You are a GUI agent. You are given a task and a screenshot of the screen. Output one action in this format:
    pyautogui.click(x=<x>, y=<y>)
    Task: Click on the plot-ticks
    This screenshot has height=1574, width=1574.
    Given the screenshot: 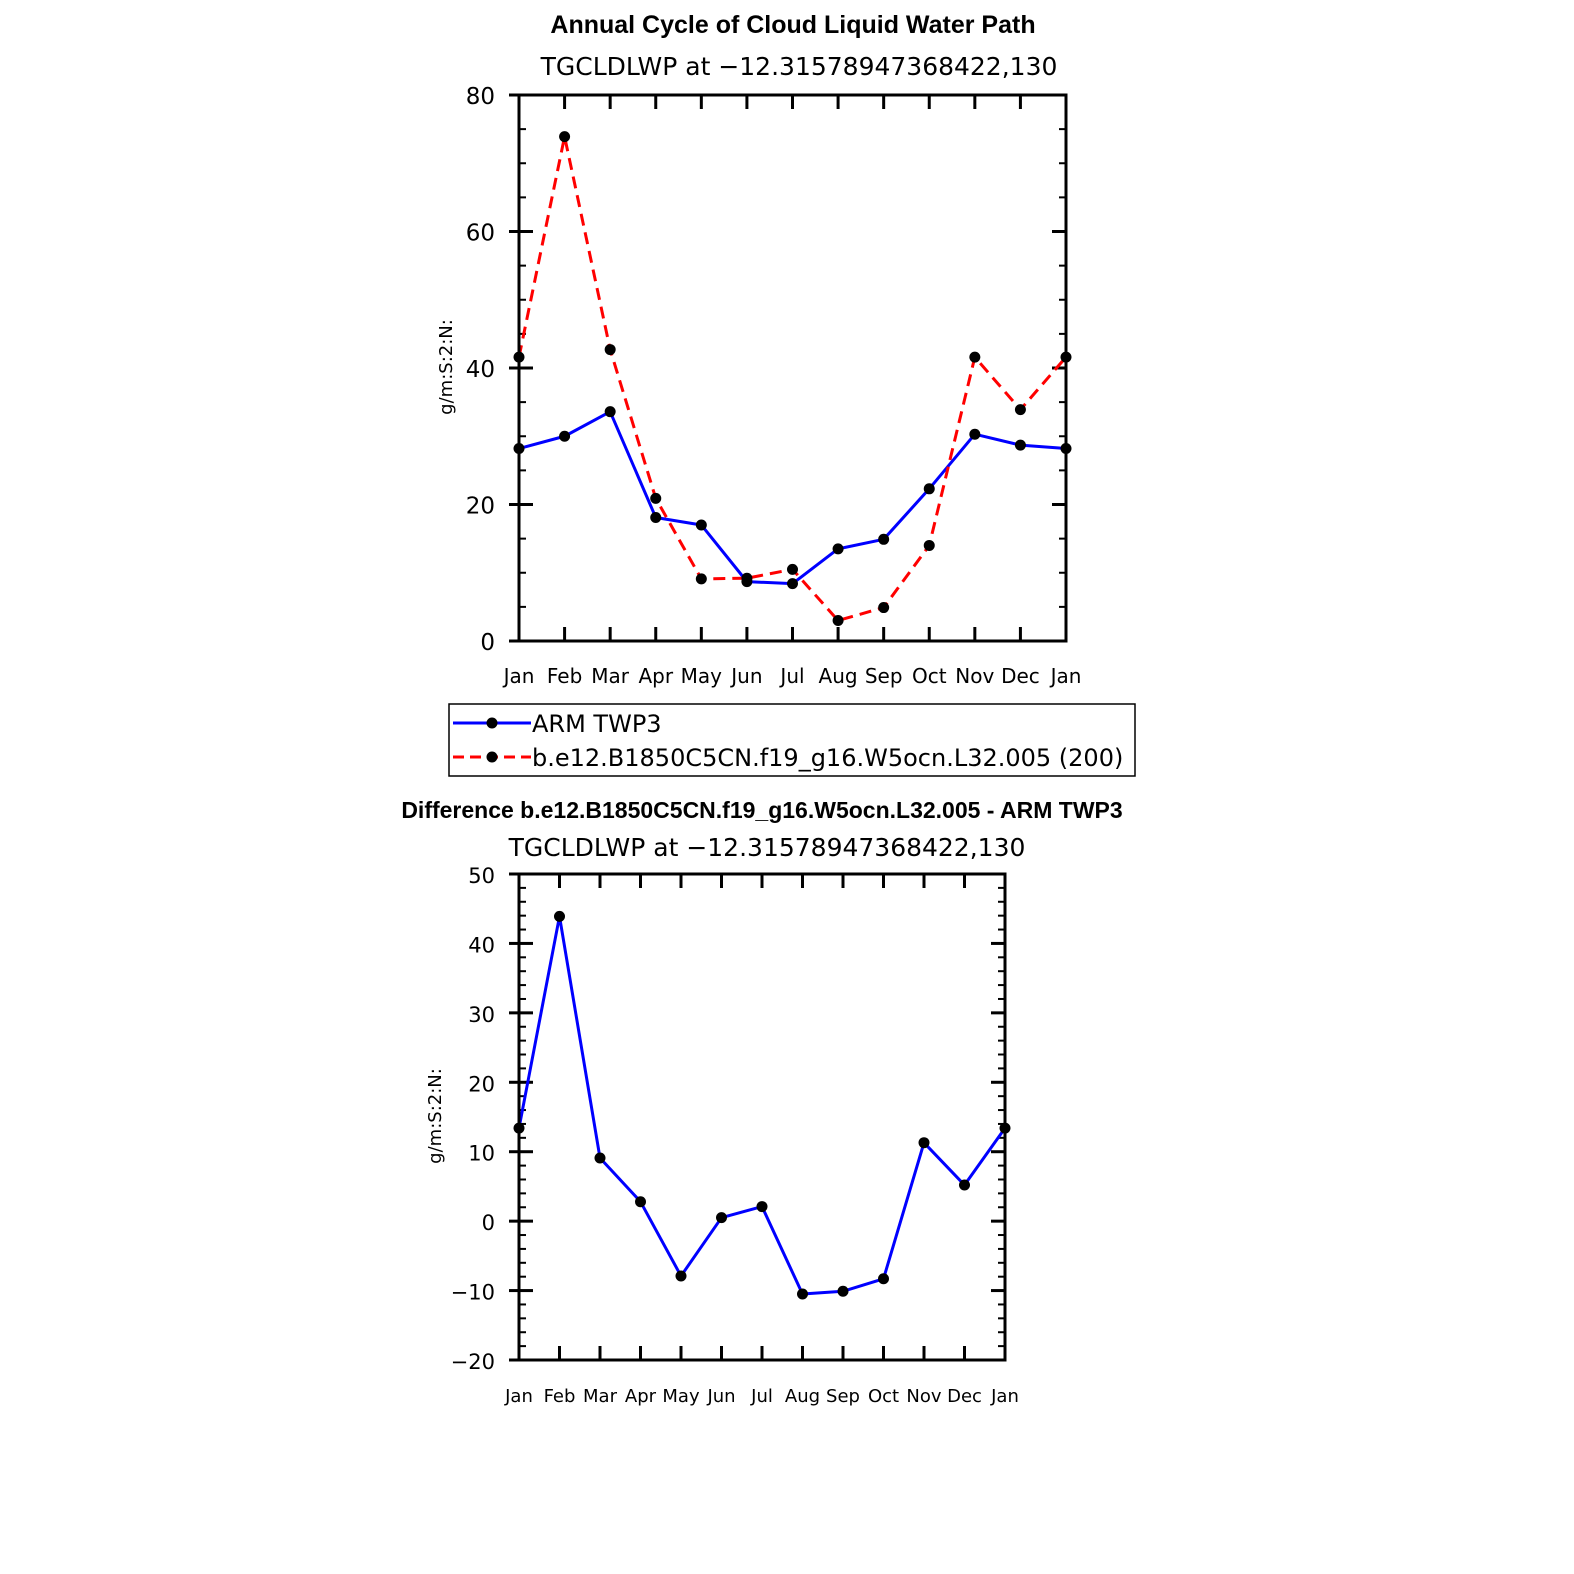 What is the action you would take?
    pyautogui.click(x=758, y=1117)
    